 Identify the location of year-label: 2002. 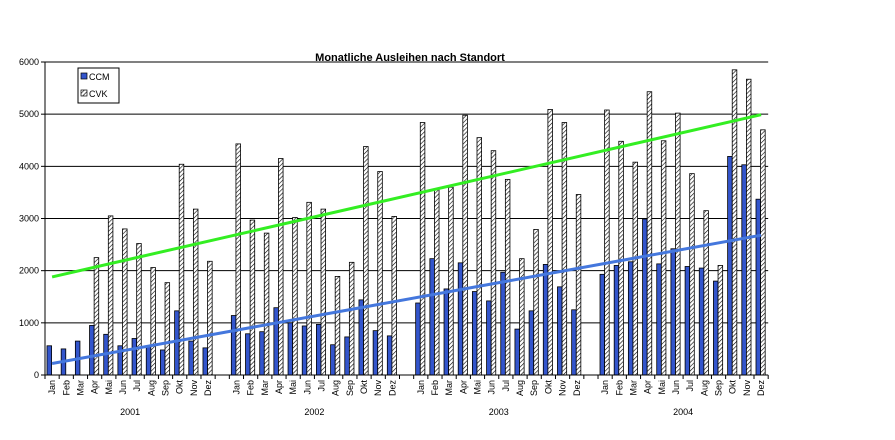
(314, 412).